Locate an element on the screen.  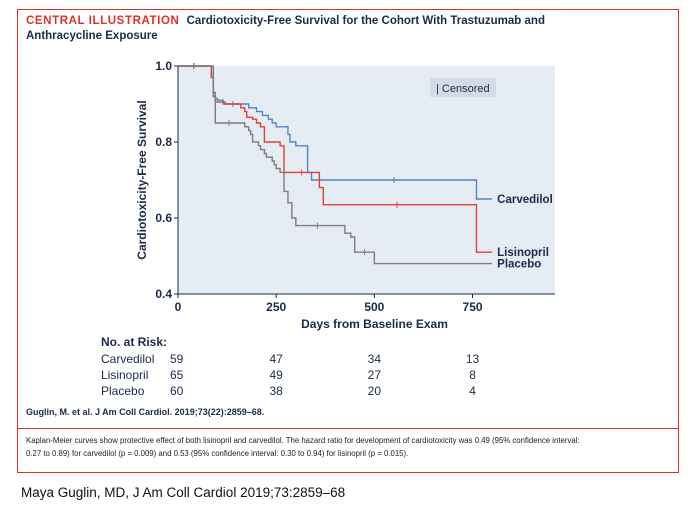
carvedilol-series-label: Carvedilol is located at coordinates (525, 200).